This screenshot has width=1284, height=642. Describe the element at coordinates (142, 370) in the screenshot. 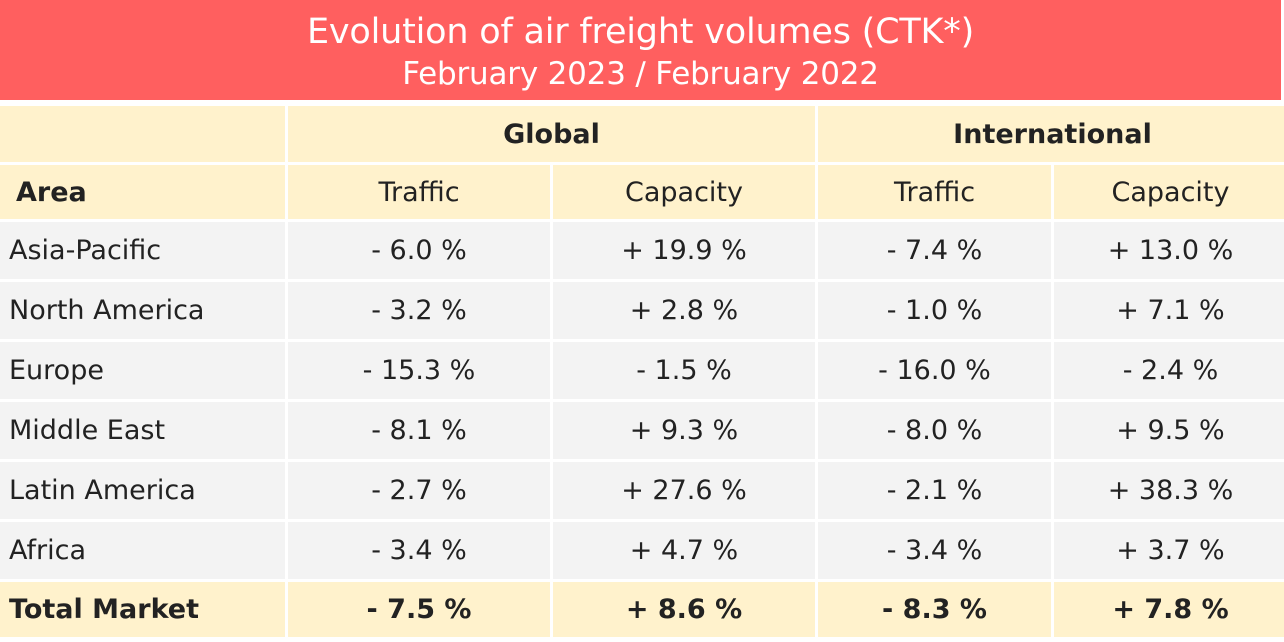

I see `area-cell: Europe` at that location.